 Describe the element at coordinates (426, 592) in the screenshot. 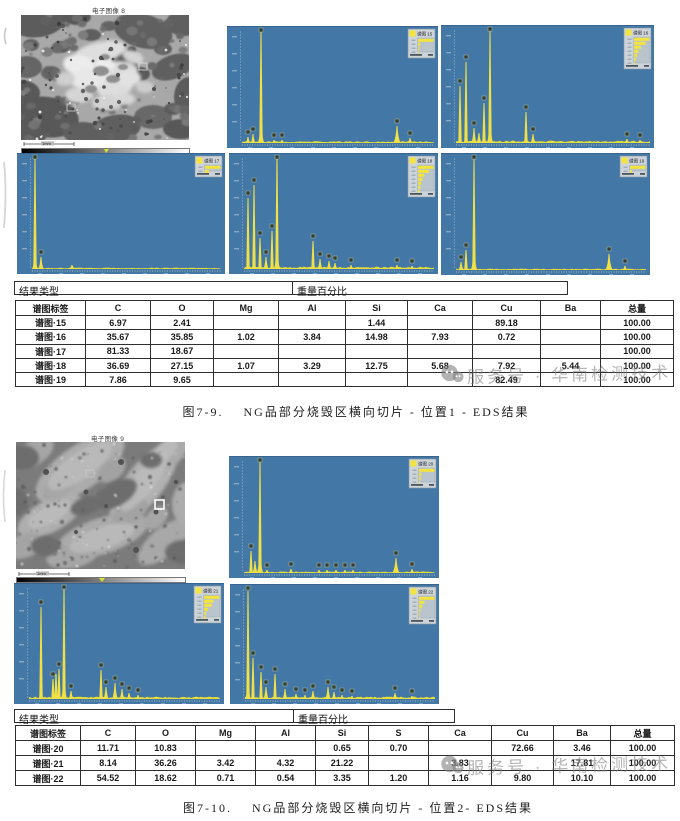

I see `svg-text: 谱图 22` at that location.